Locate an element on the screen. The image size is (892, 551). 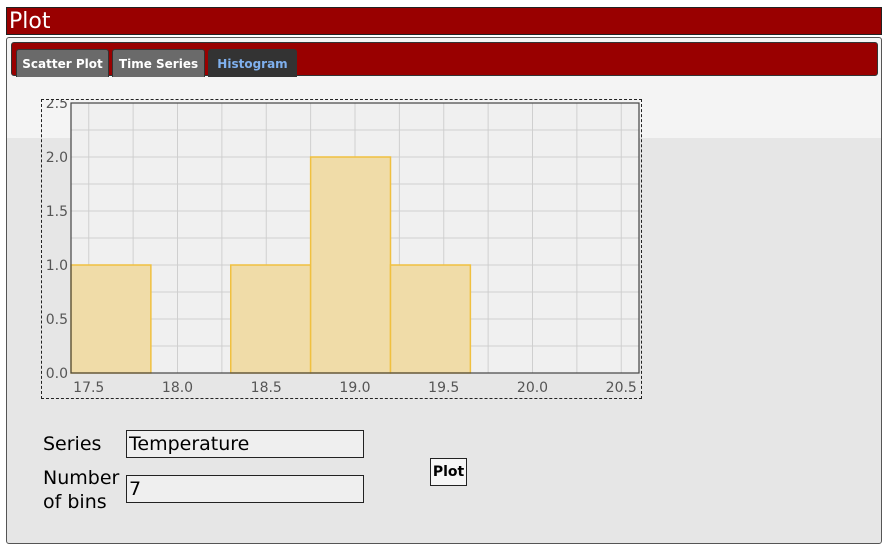
tab-histogram: Histogram is located at coordinates (252, 63).